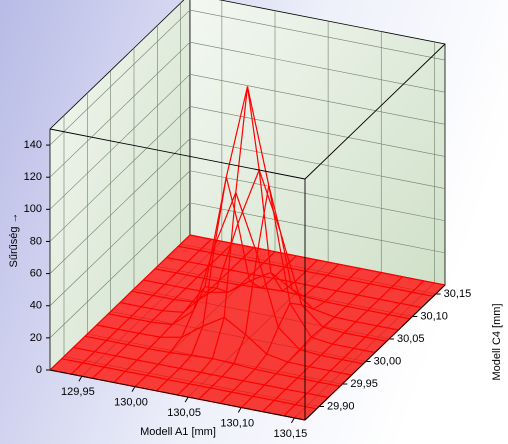 The width and height of the screenshot is (508, 444). Describe the element at coordinates (33, 177) in the screenshot. I see `z-tick-label: 120` at that location.